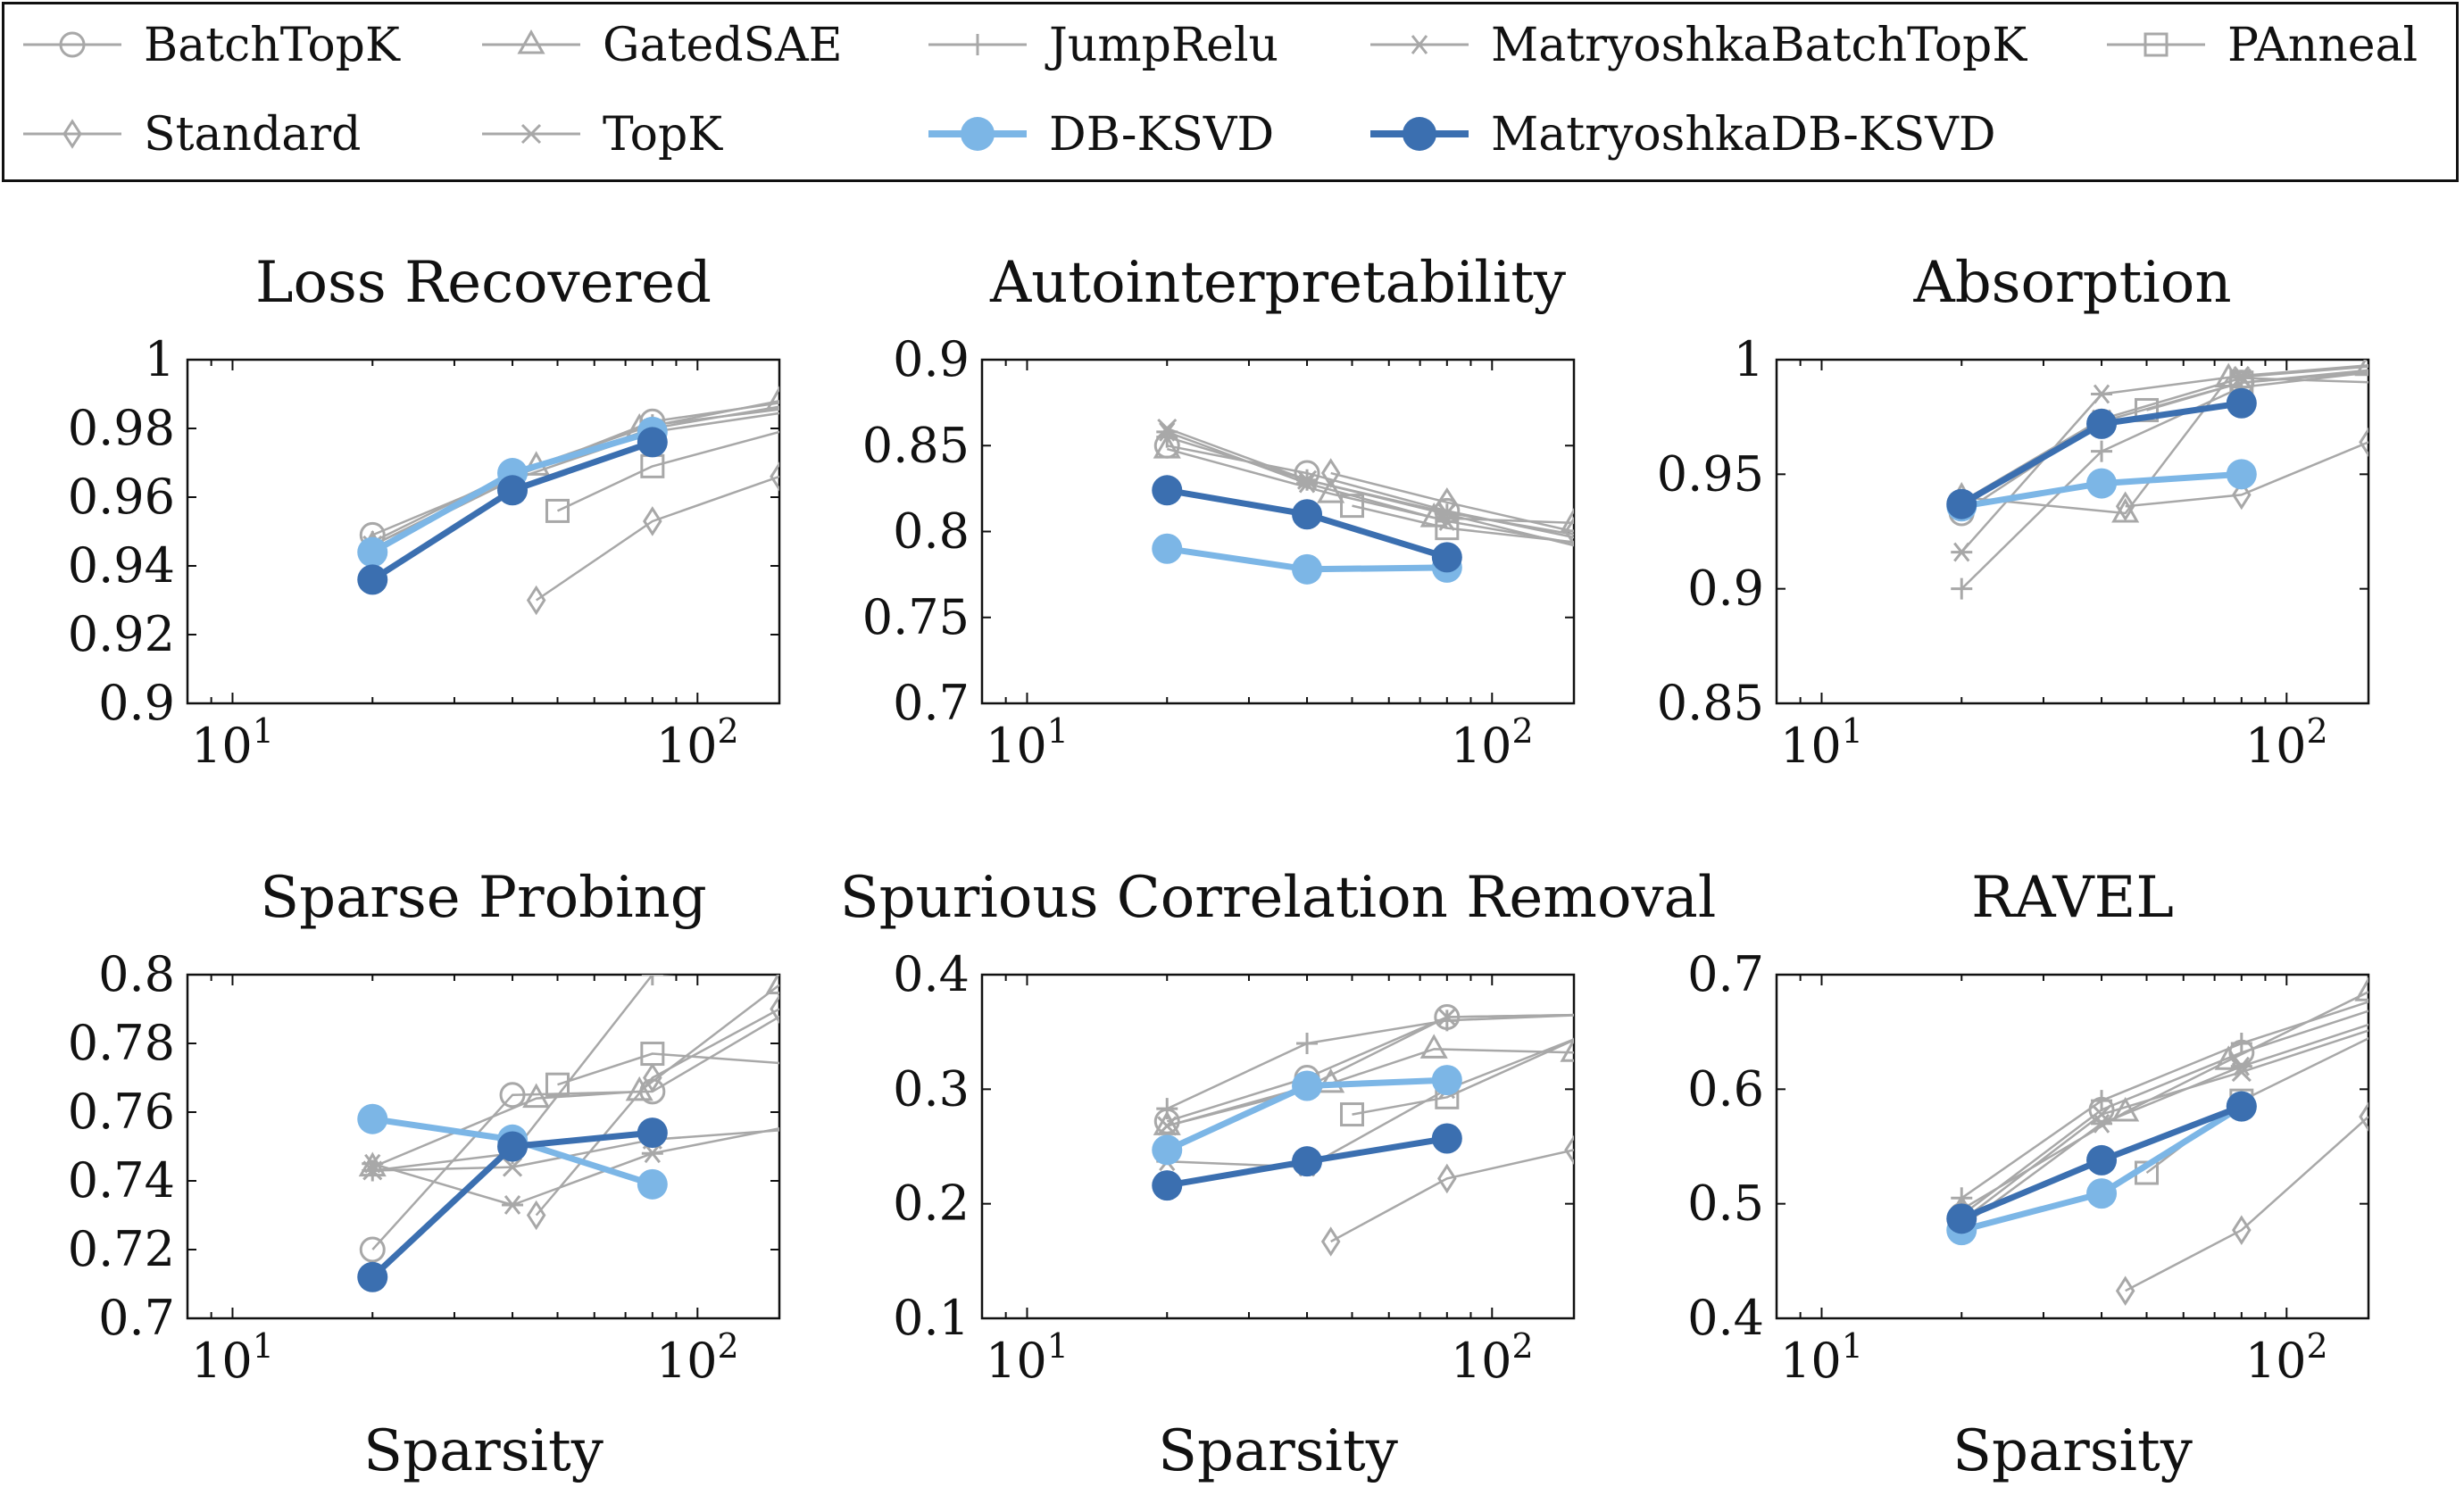  Describe the element at coordinates (2322, 46) in the screenshot. I see `legend-label: PAnneal` at that location.